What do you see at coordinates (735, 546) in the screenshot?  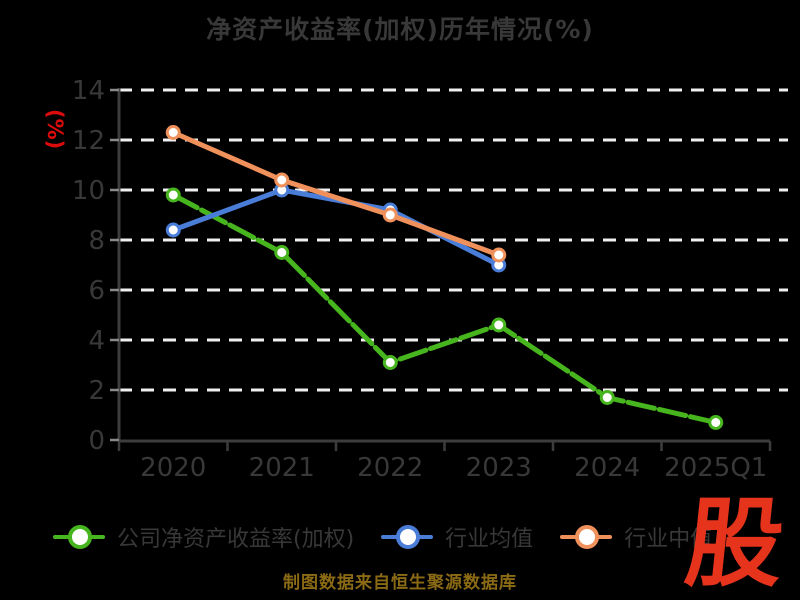 I see `stock-site-watermark-logo: 股` at bounding box center [735, 546].